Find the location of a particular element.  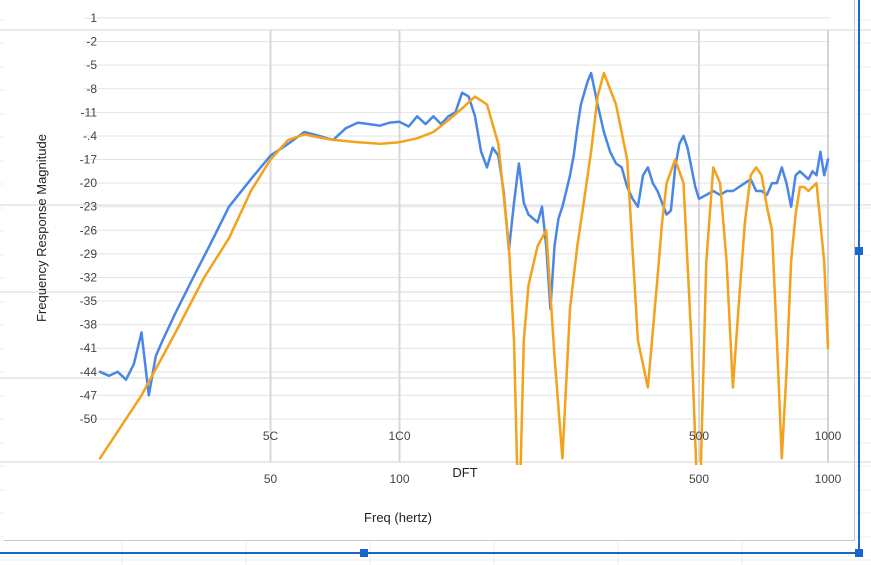

y-tick-label: -29 is located at coordinates (89, 254).